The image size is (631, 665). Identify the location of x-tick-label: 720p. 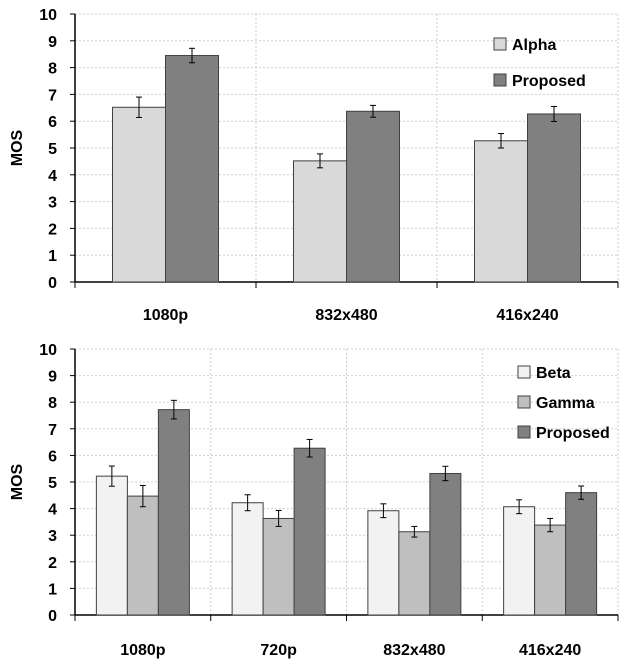
(278, 650).